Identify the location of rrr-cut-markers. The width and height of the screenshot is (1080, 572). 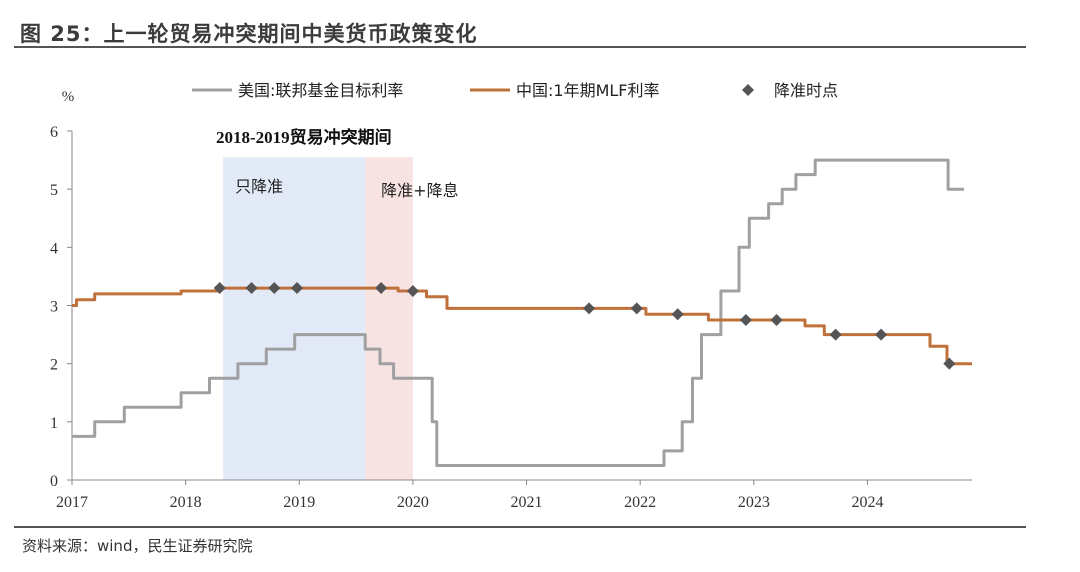
(584, 326).